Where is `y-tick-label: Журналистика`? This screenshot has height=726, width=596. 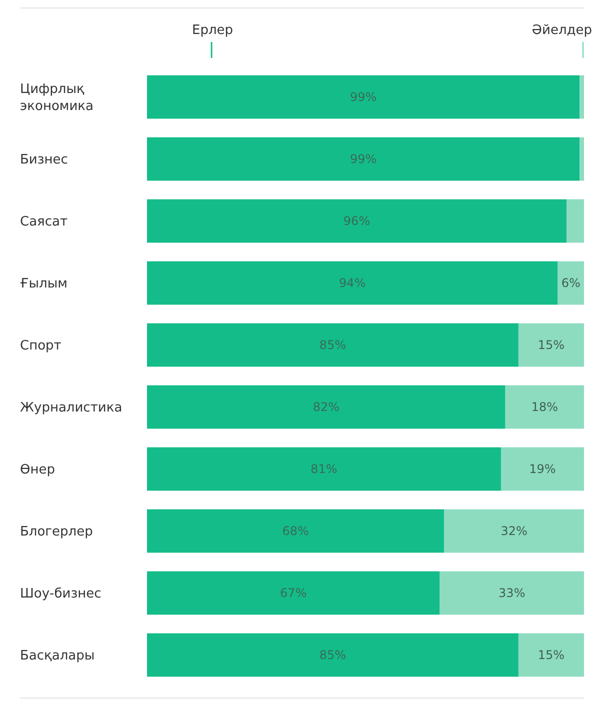 y-tick-label: Журналистика is located at coordinates (71, 408).